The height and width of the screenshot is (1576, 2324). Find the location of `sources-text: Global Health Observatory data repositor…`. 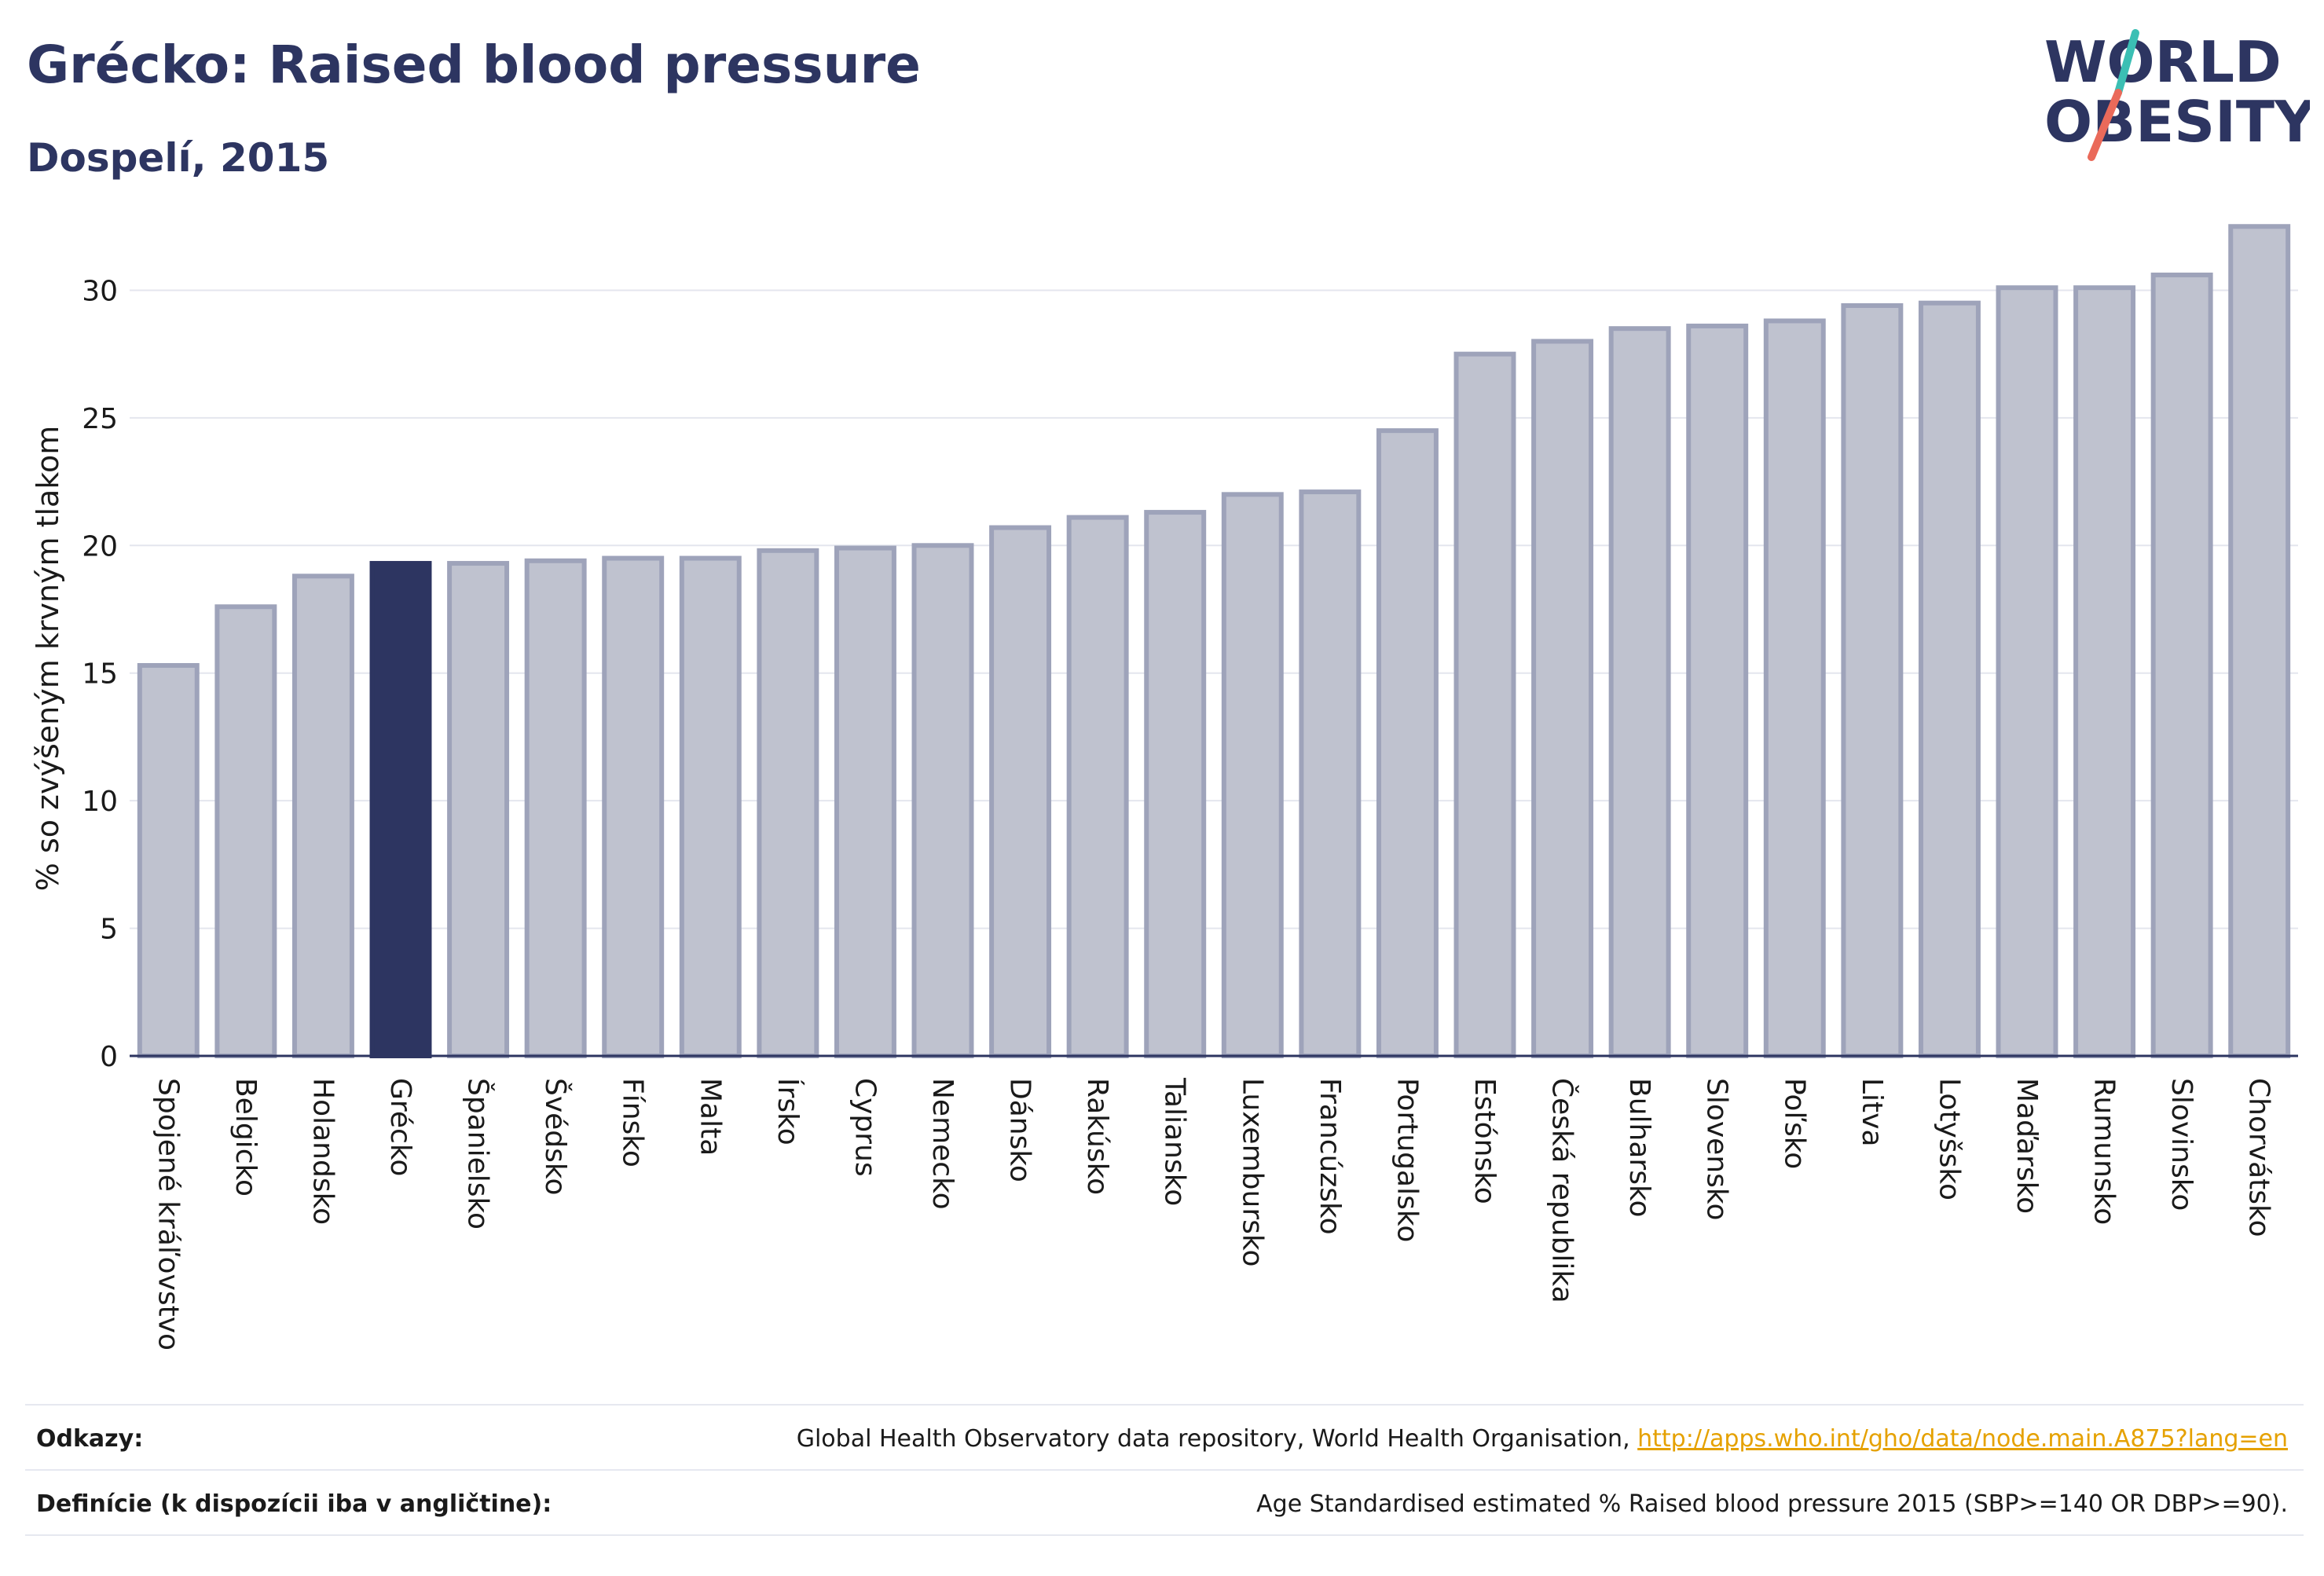

sources-text: Global Health Observatory data repositor… is located at coordinates (1217, 1439).